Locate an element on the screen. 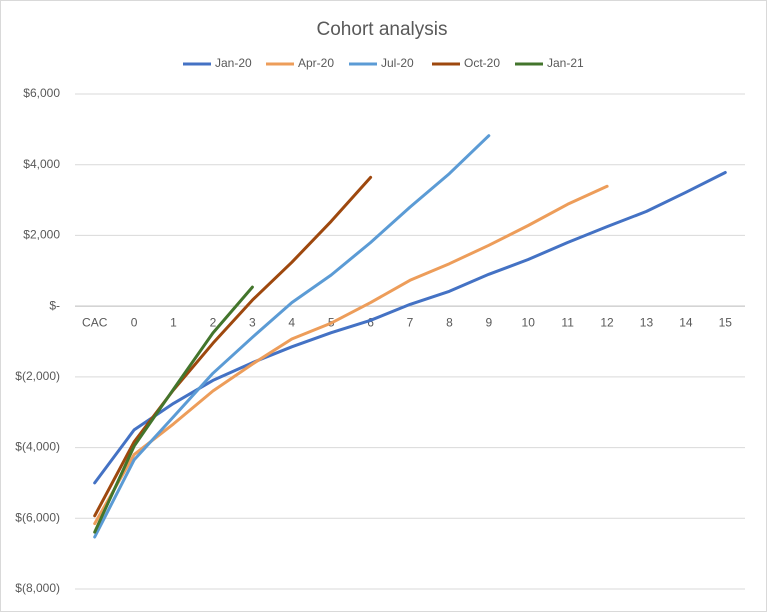  x-tick-label: 0 is located at coordinates (134, 322).